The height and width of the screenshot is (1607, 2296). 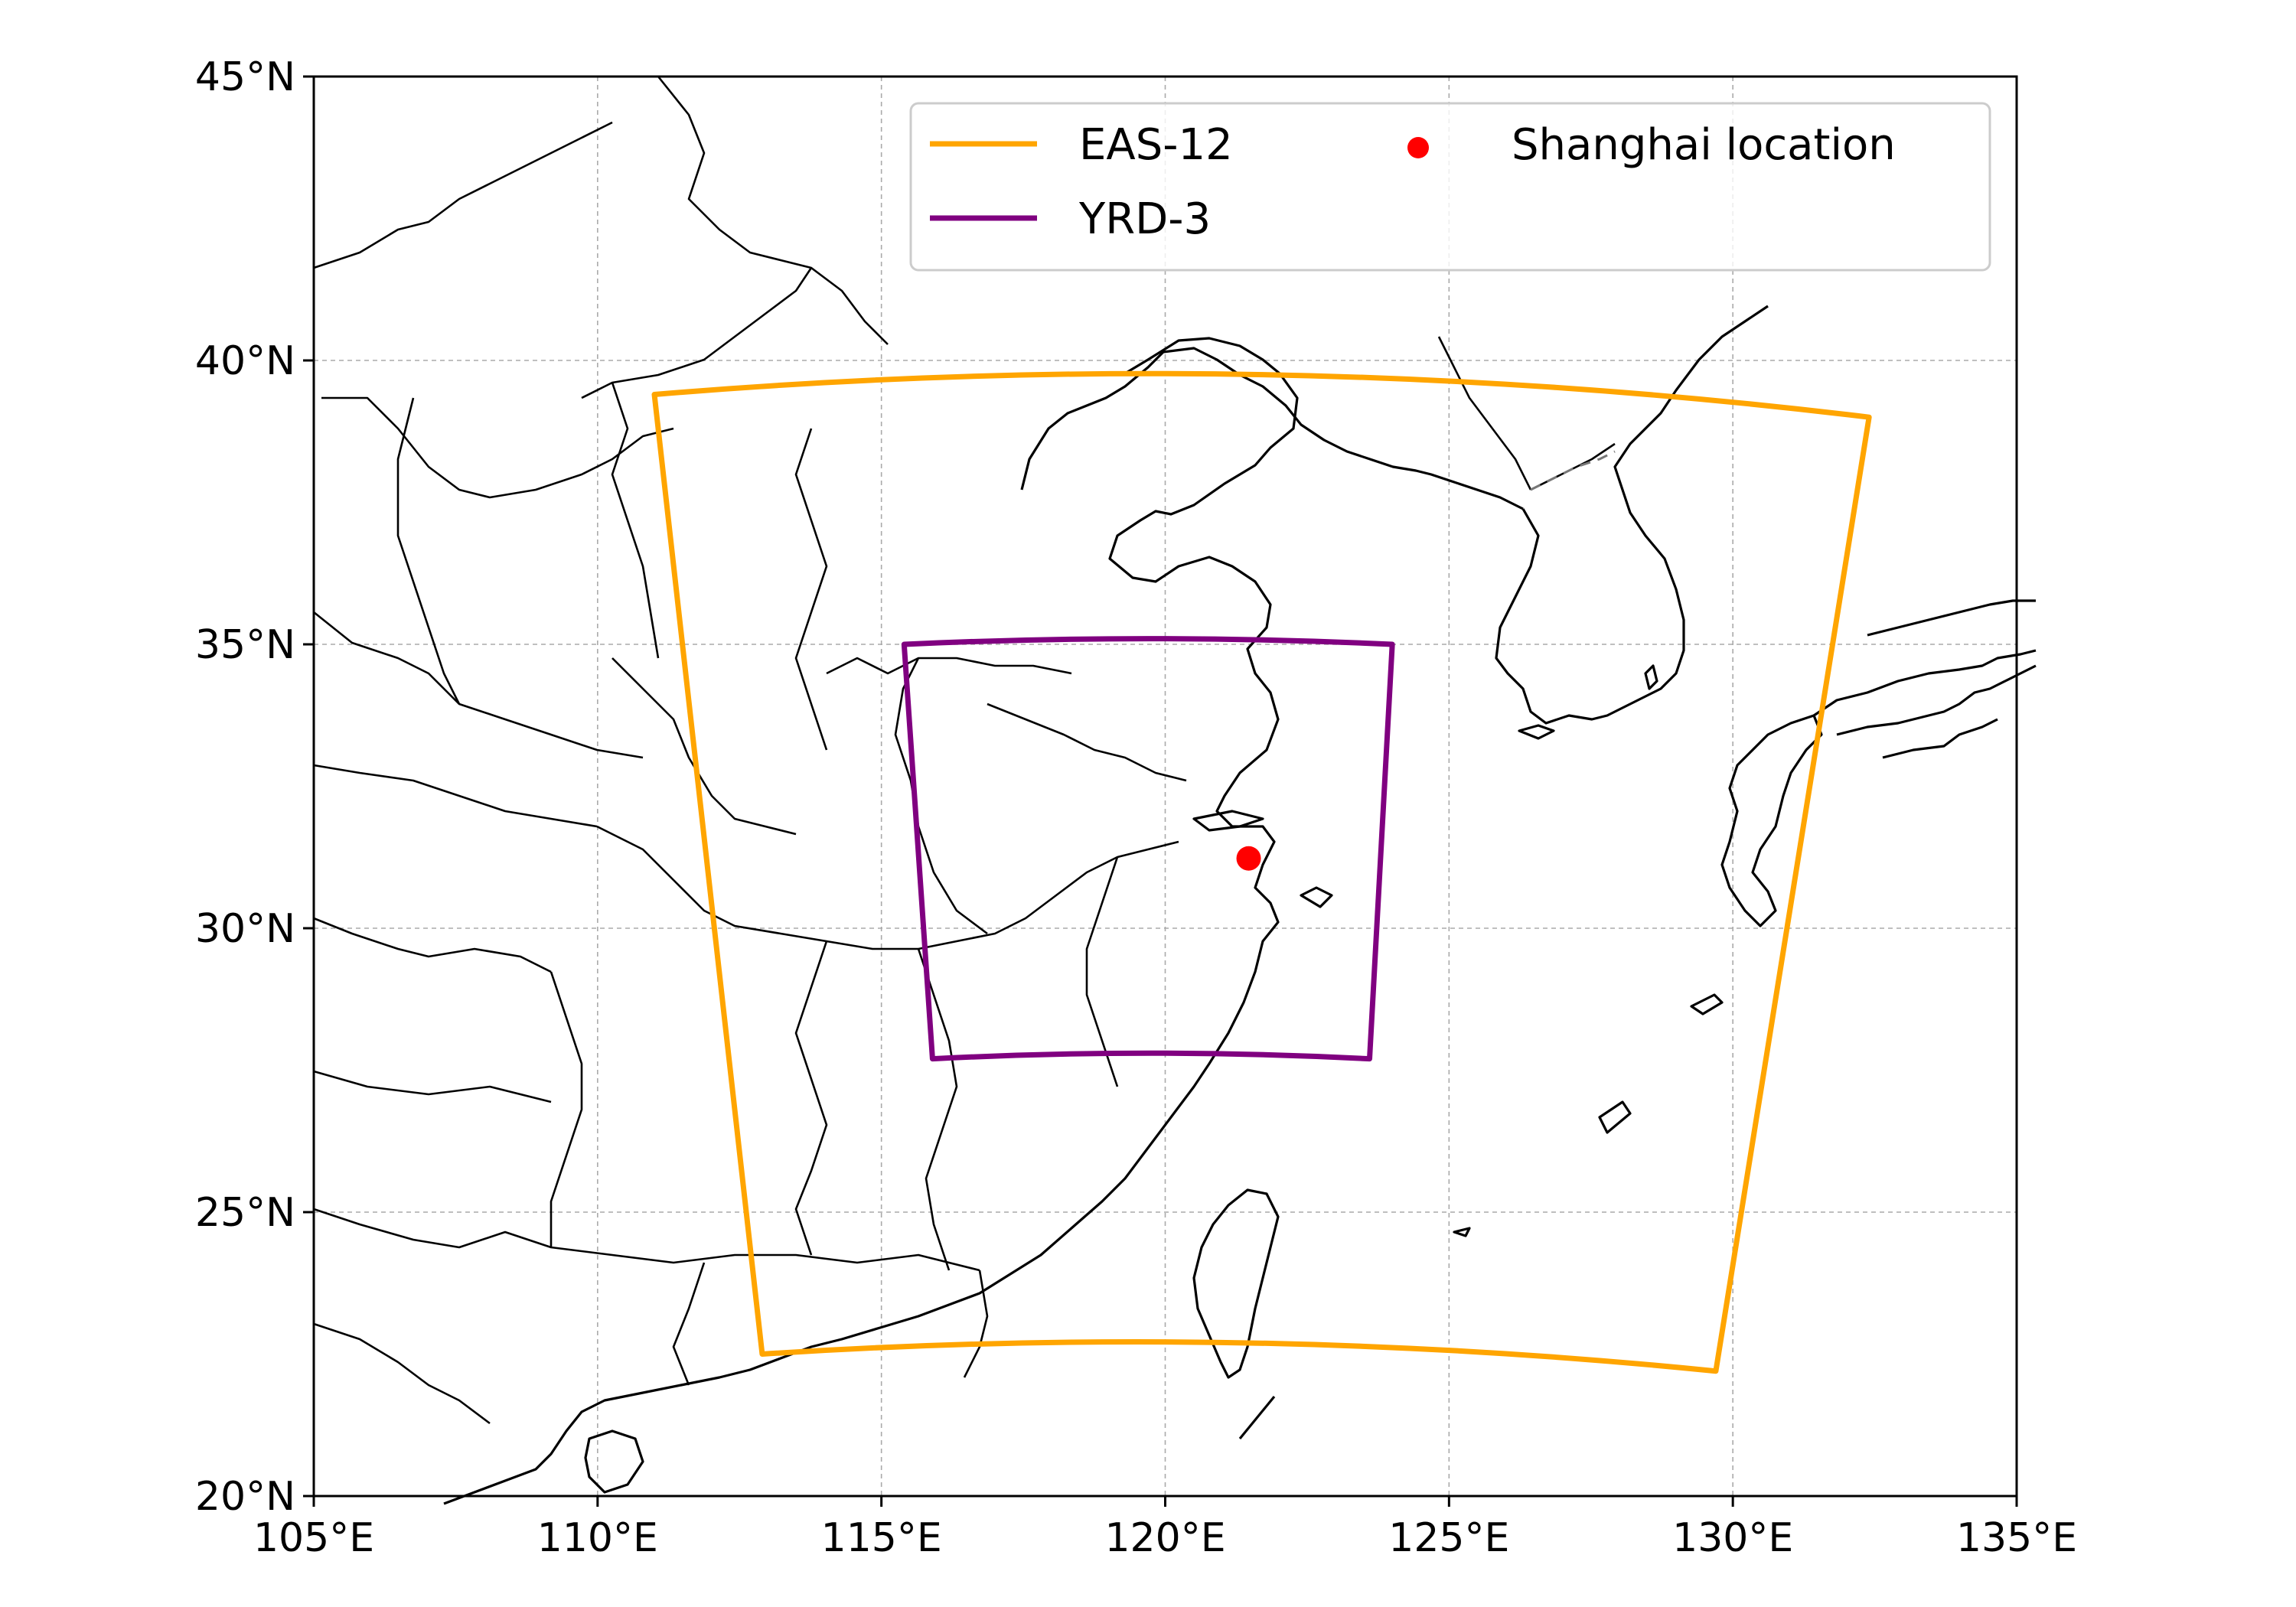 What do you see at coordinates (1951, 618) in the screenshot?
I see `coastline-japan-sea` at bounding box center [1951, 618].